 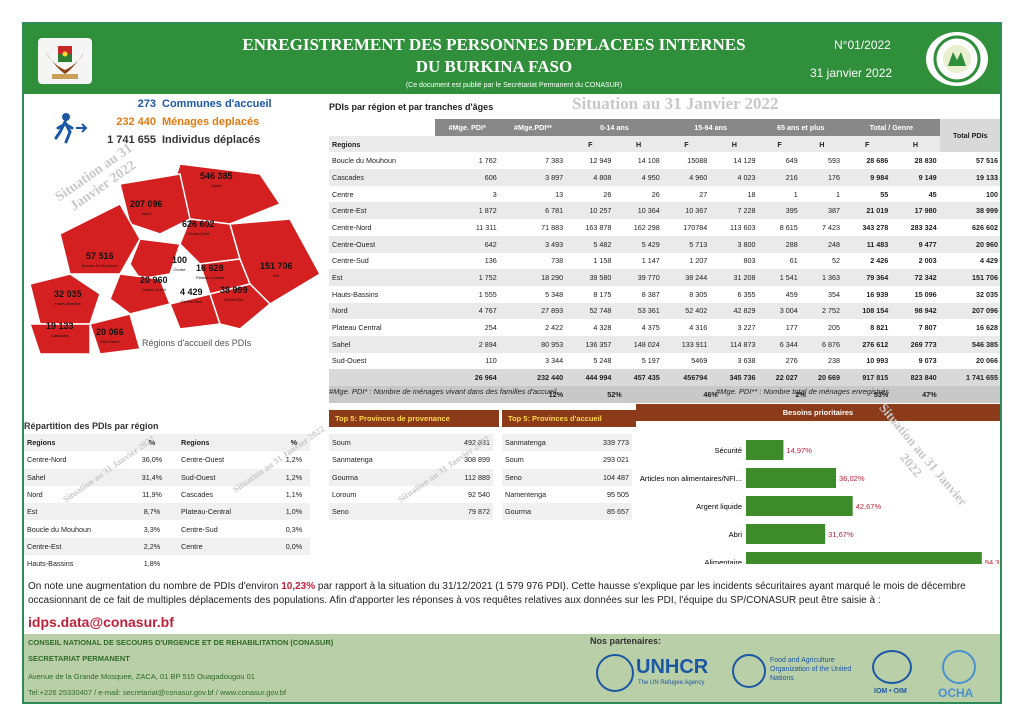 What do you see at coordinates (779, 377) in the screenshot?
I see `total-cell: 22 027` at bounding box center [779, 377].